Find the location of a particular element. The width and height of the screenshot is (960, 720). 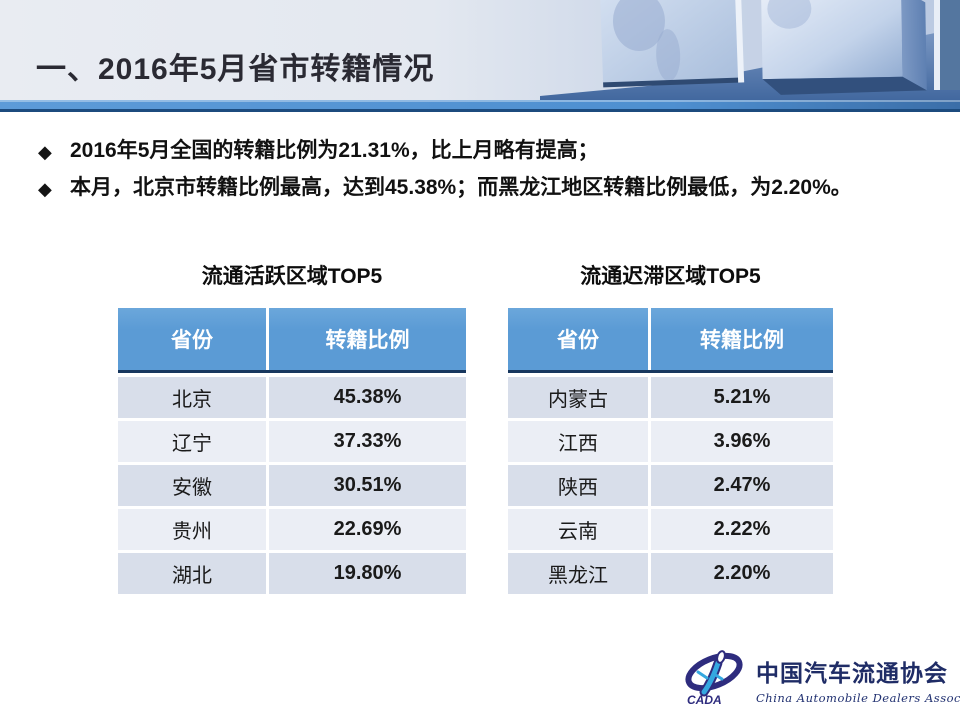

active-table-title: 流通活跃区域TOP5 is located at coordinates (292, 276).